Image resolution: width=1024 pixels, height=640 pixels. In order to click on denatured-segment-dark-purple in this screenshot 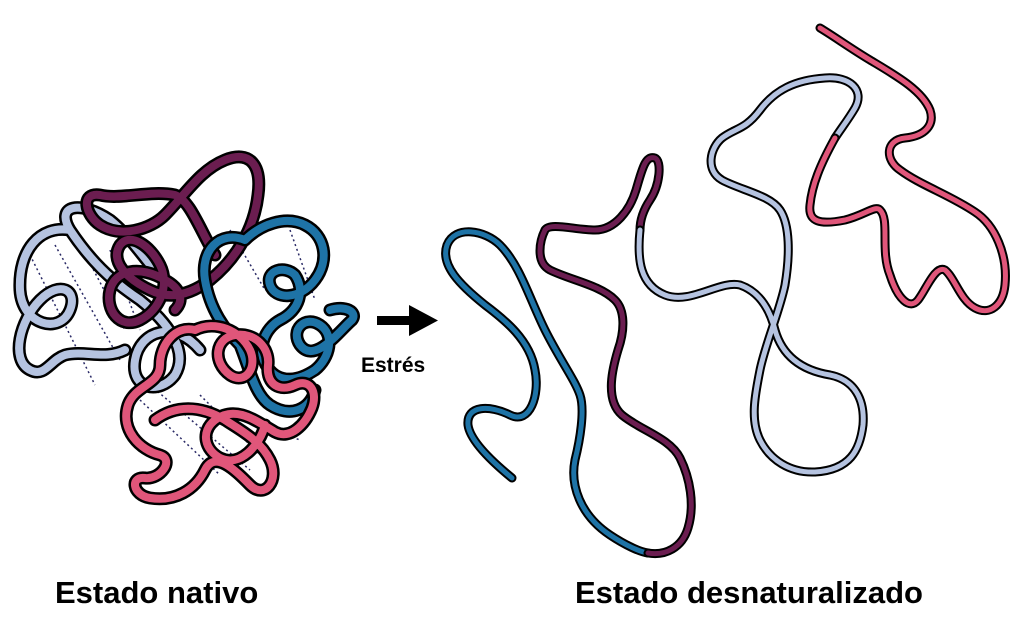, I will do `click(615, 356)`.